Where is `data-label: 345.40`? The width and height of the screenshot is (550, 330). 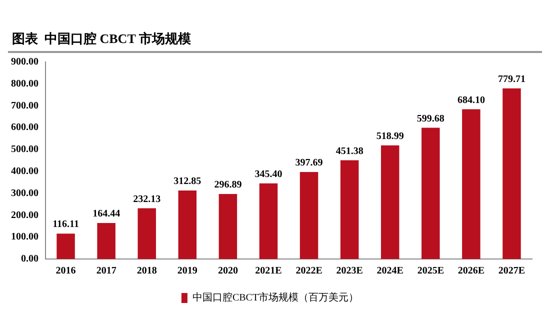 data-label: 345.40 is located at coordinates (268, 174).